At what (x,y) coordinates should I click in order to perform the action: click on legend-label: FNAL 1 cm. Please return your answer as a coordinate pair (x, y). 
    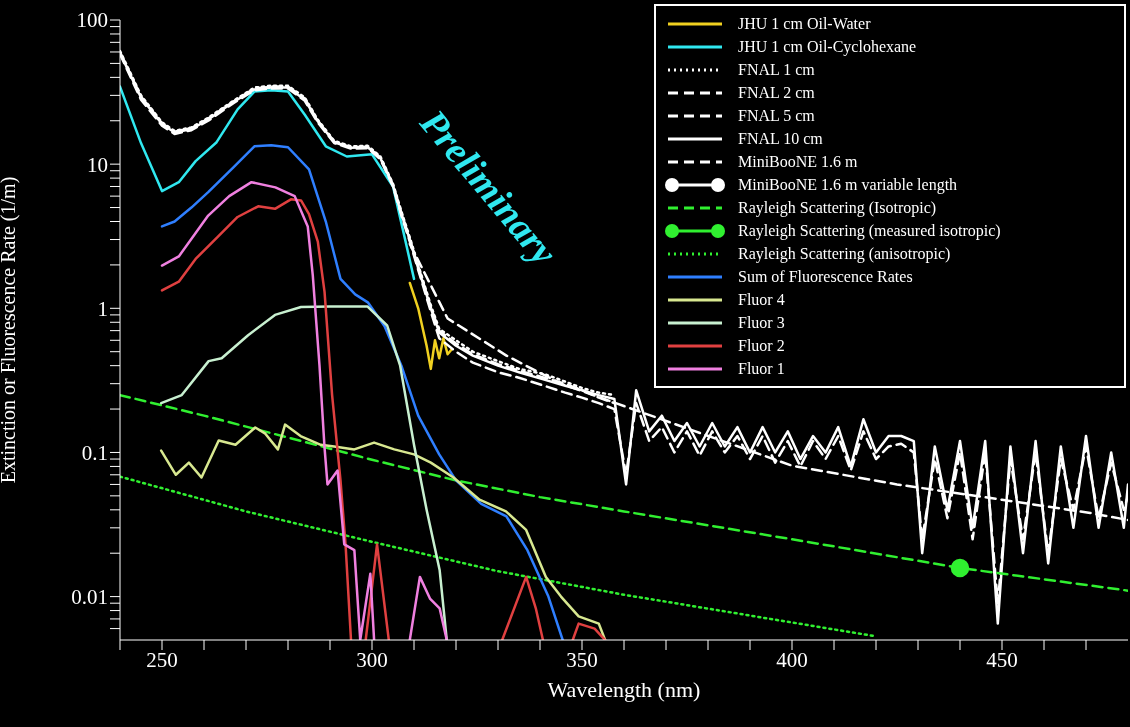
    Looking at the image, I should click on (776, 69).